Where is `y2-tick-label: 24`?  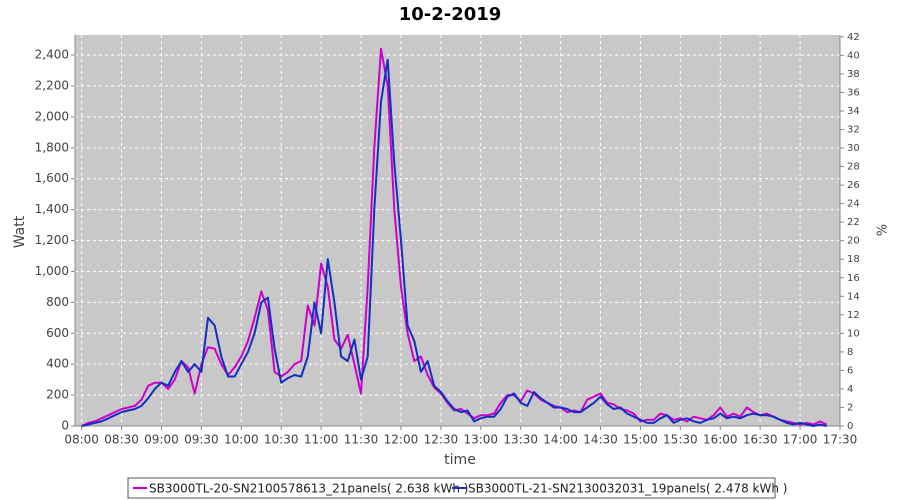
y2-tick-label: 24 is located at coordinates (853, 204).